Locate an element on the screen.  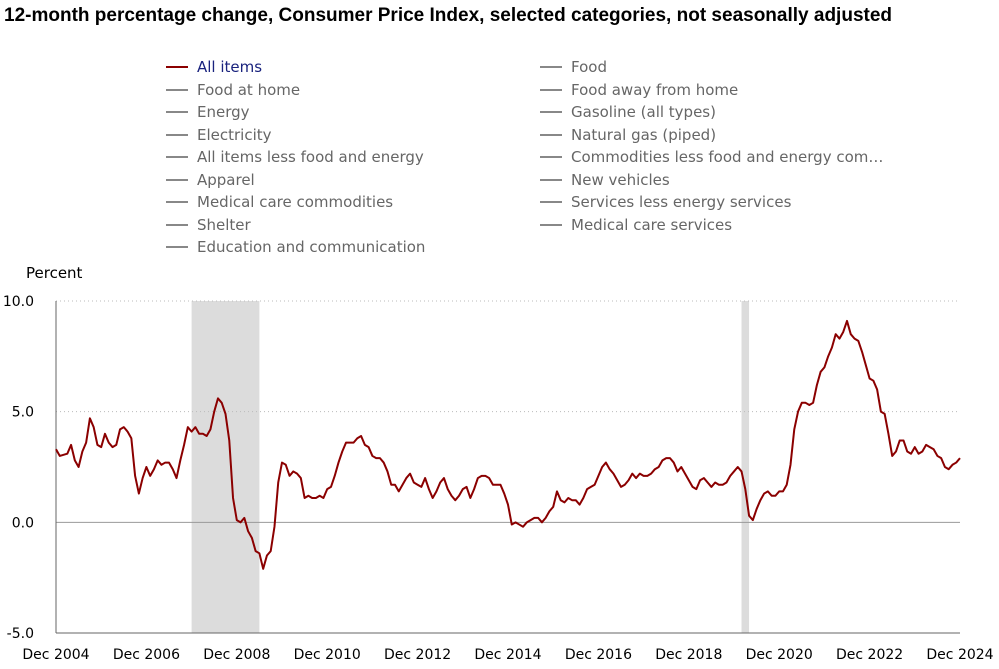
legend-item-all-items-less-food-and-energy: All items less food and energy is located at coordinates (295, 157).